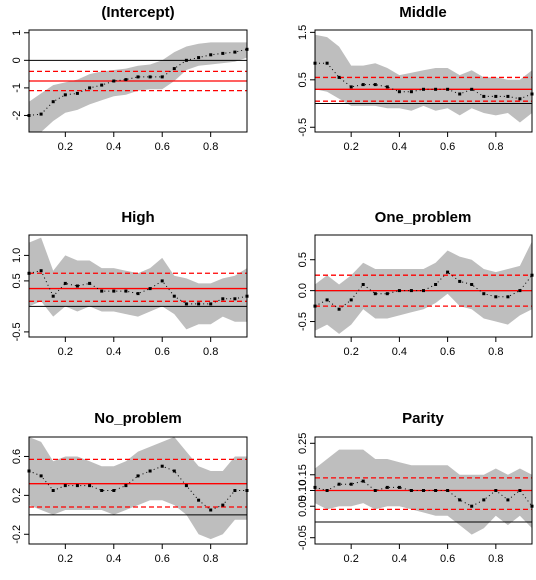 Image resolution: width=536 pixels, height=580 pixels. I want to click on y-tick-label: -0.2, so click(17, 534).